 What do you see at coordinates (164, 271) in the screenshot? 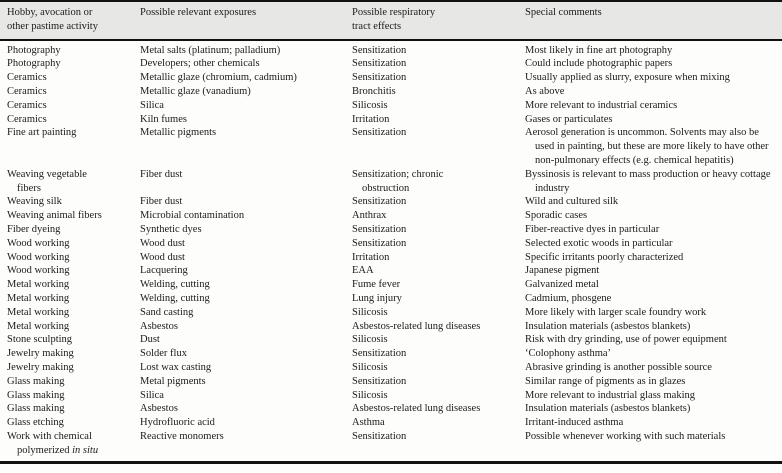
I see `exposure-cell: Lacquering` at bounding box center [164, 271].